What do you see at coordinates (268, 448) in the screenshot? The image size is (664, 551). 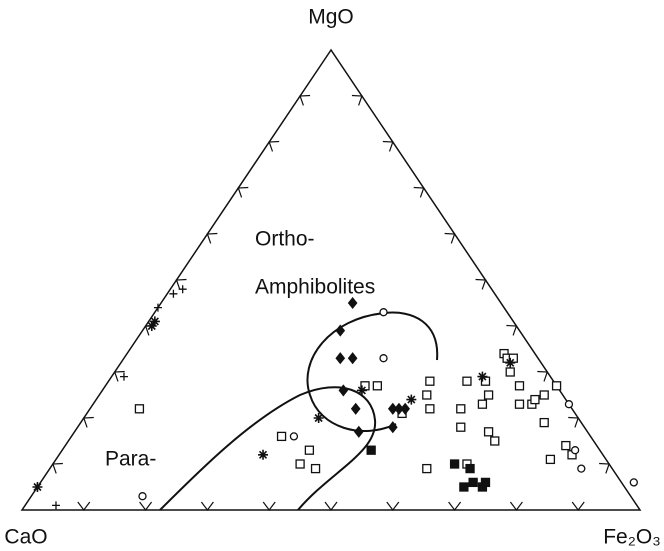 I see `para-field` at bounding box center [268, 448].